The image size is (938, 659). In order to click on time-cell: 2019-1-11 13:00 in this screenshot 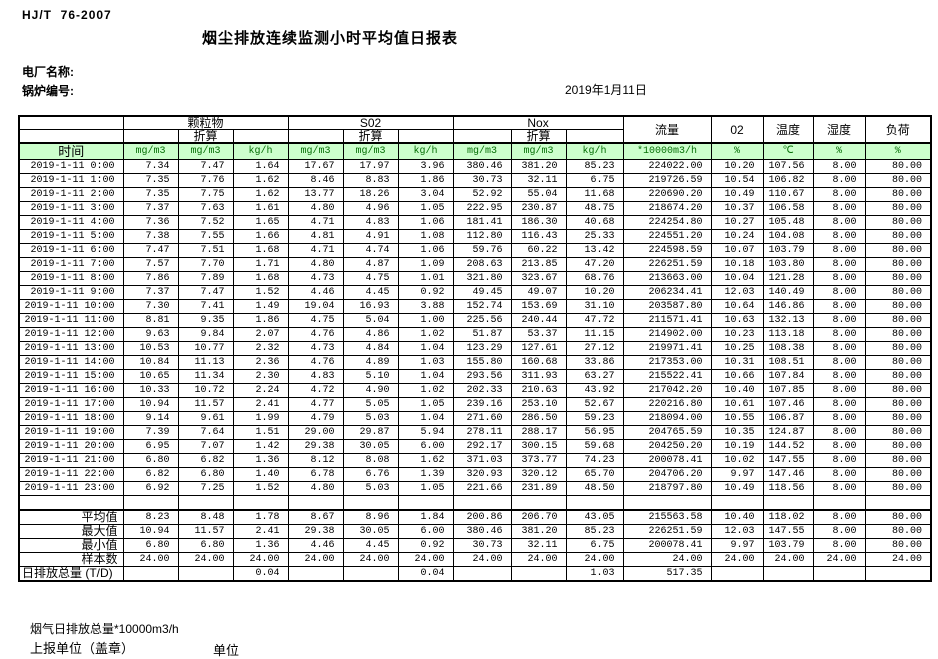, I will do `click(71, 348)`.